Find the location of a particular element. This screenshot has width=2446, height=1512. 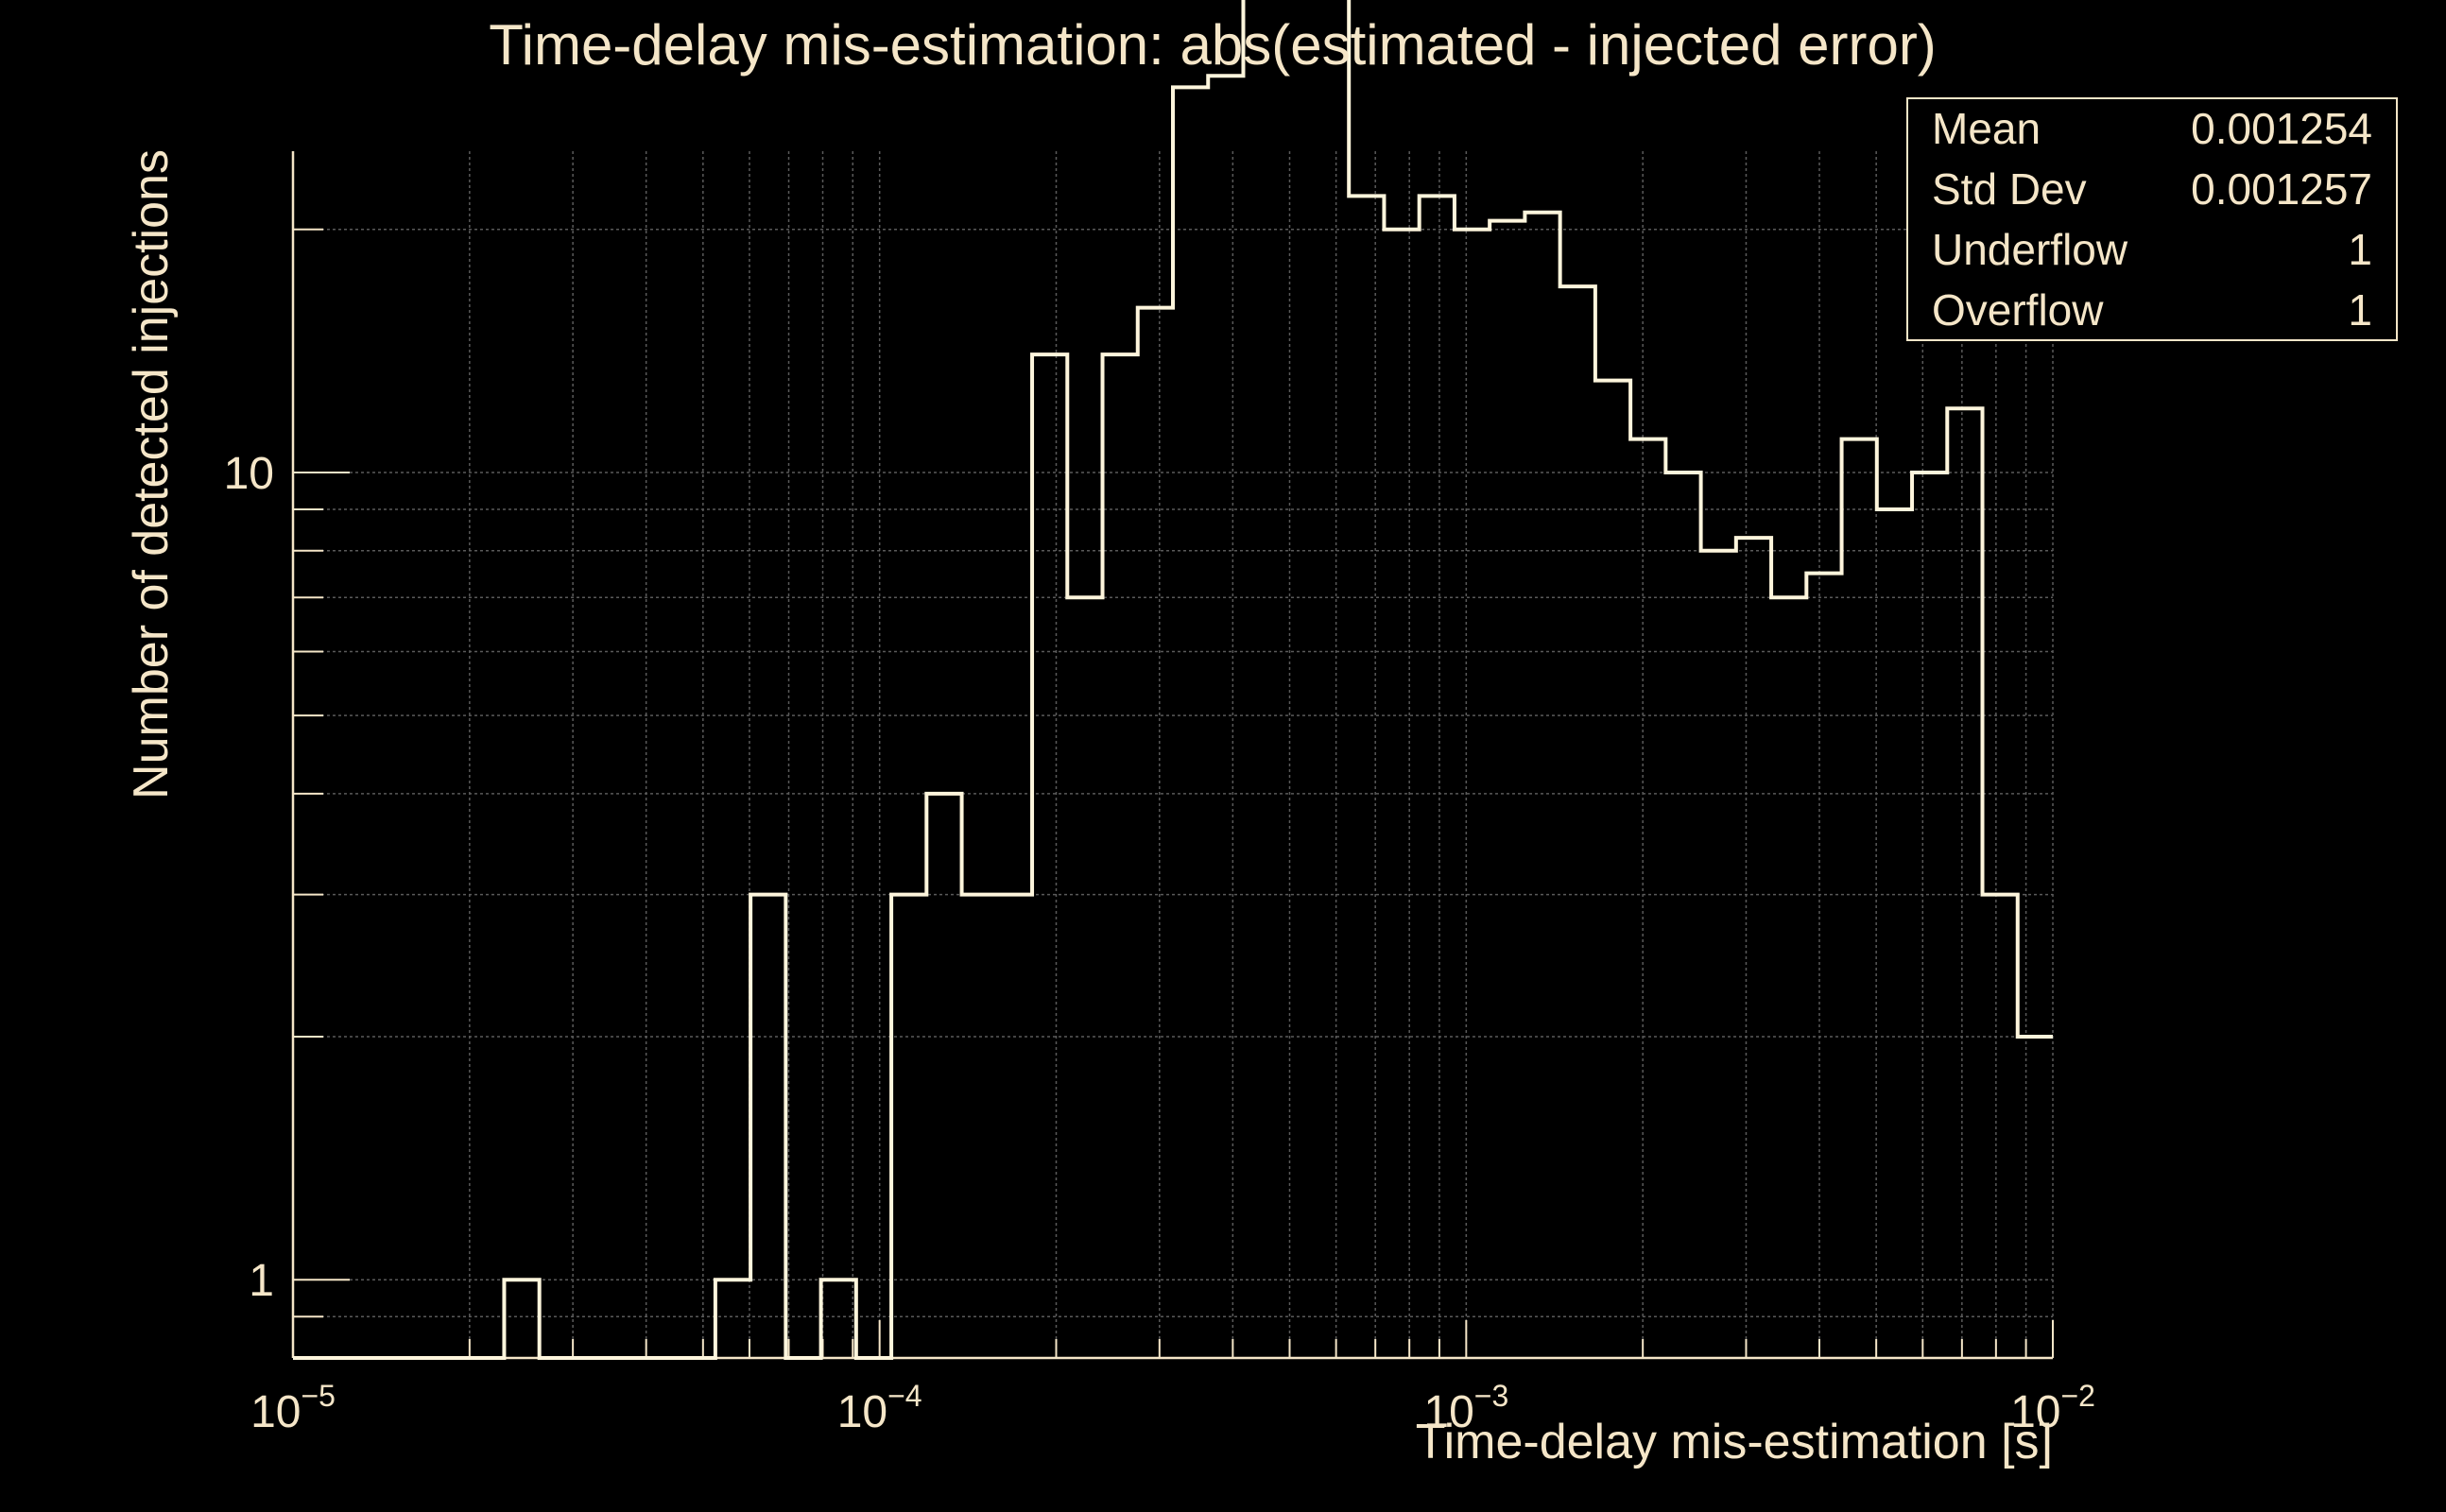

x-tick-label: 10⁻⁴ is located at coordinates (879, 1408).